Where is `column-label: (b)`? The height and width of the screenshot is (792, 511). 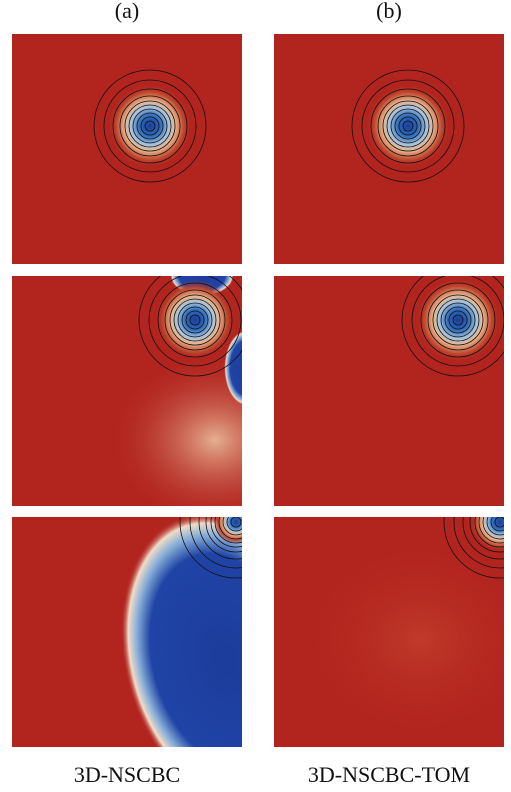 column-label: (b) is located at coordinates (389, 11).